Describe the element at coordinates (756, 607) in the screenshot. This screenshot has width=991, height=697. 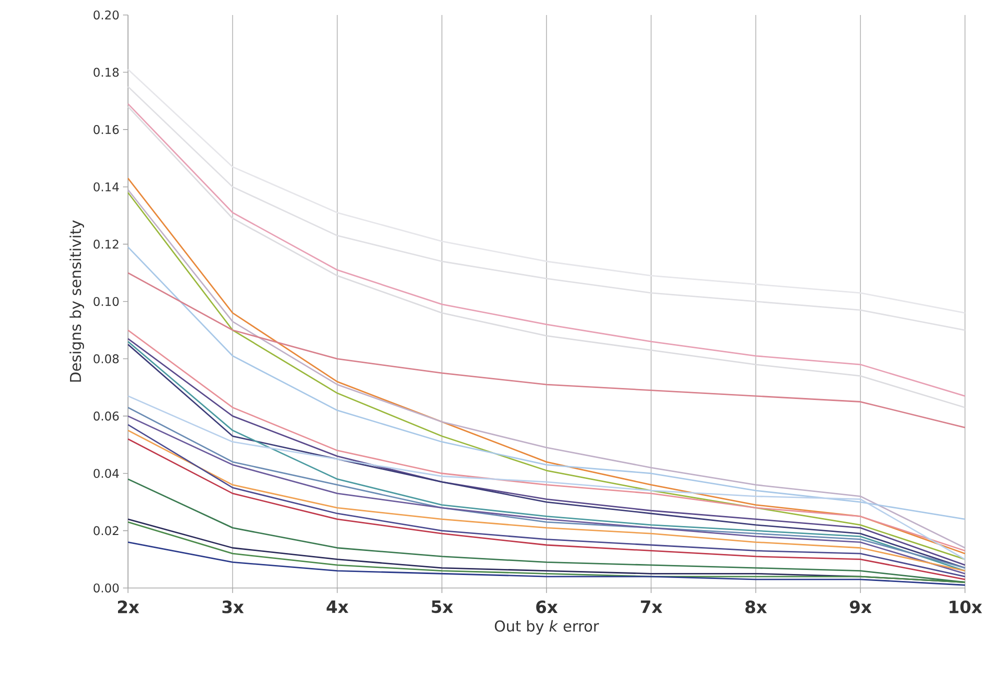
I see `x-tick-label: 8x` at that location.